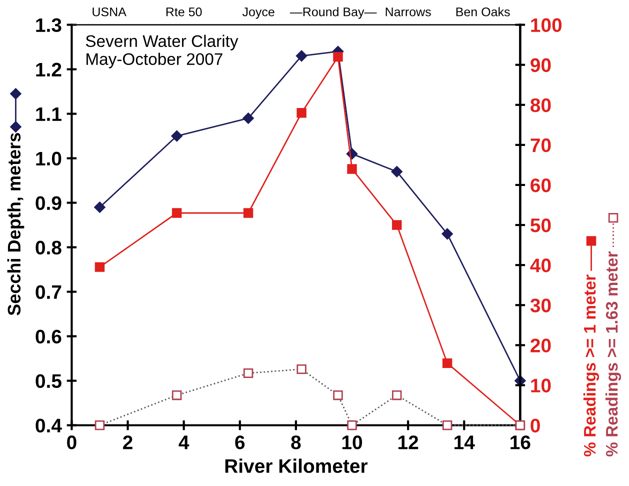 The height and width of the screenshot is (486, 629). I want to click on y2-tick-label: 70, so click(540, 145).